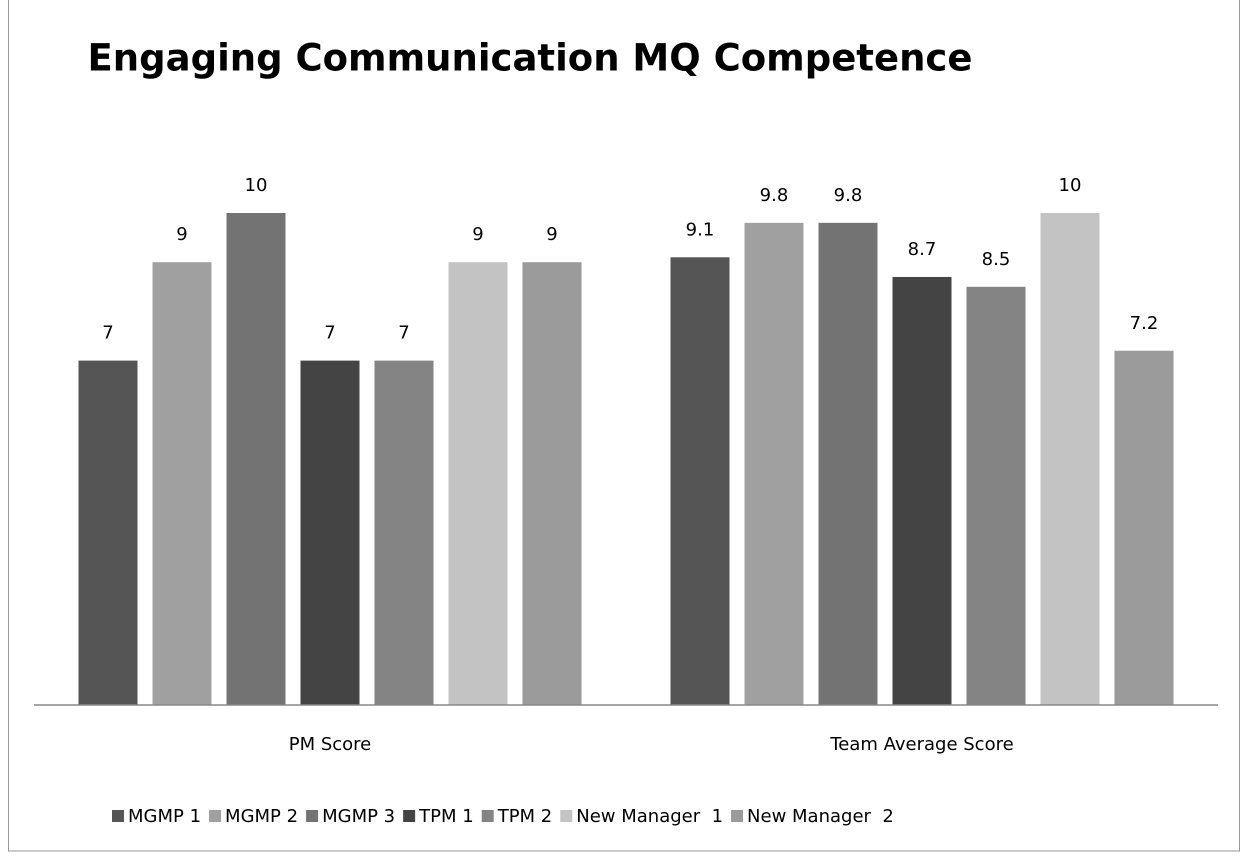  I want to click on data-label: 8.7, so click(922, 249).